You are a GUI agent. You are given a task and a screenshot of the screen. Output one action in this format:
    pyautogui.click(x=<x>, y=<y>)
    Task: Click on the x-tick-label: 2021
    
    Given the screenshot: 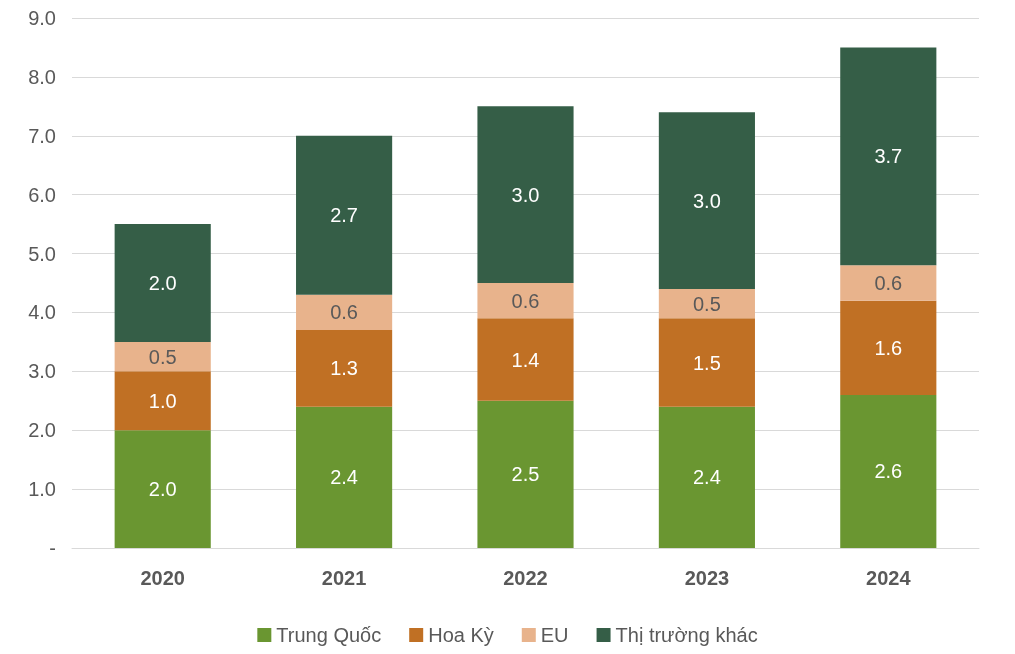 What is the action you would take?
    pyautogui.click(x=344, y=578)
    